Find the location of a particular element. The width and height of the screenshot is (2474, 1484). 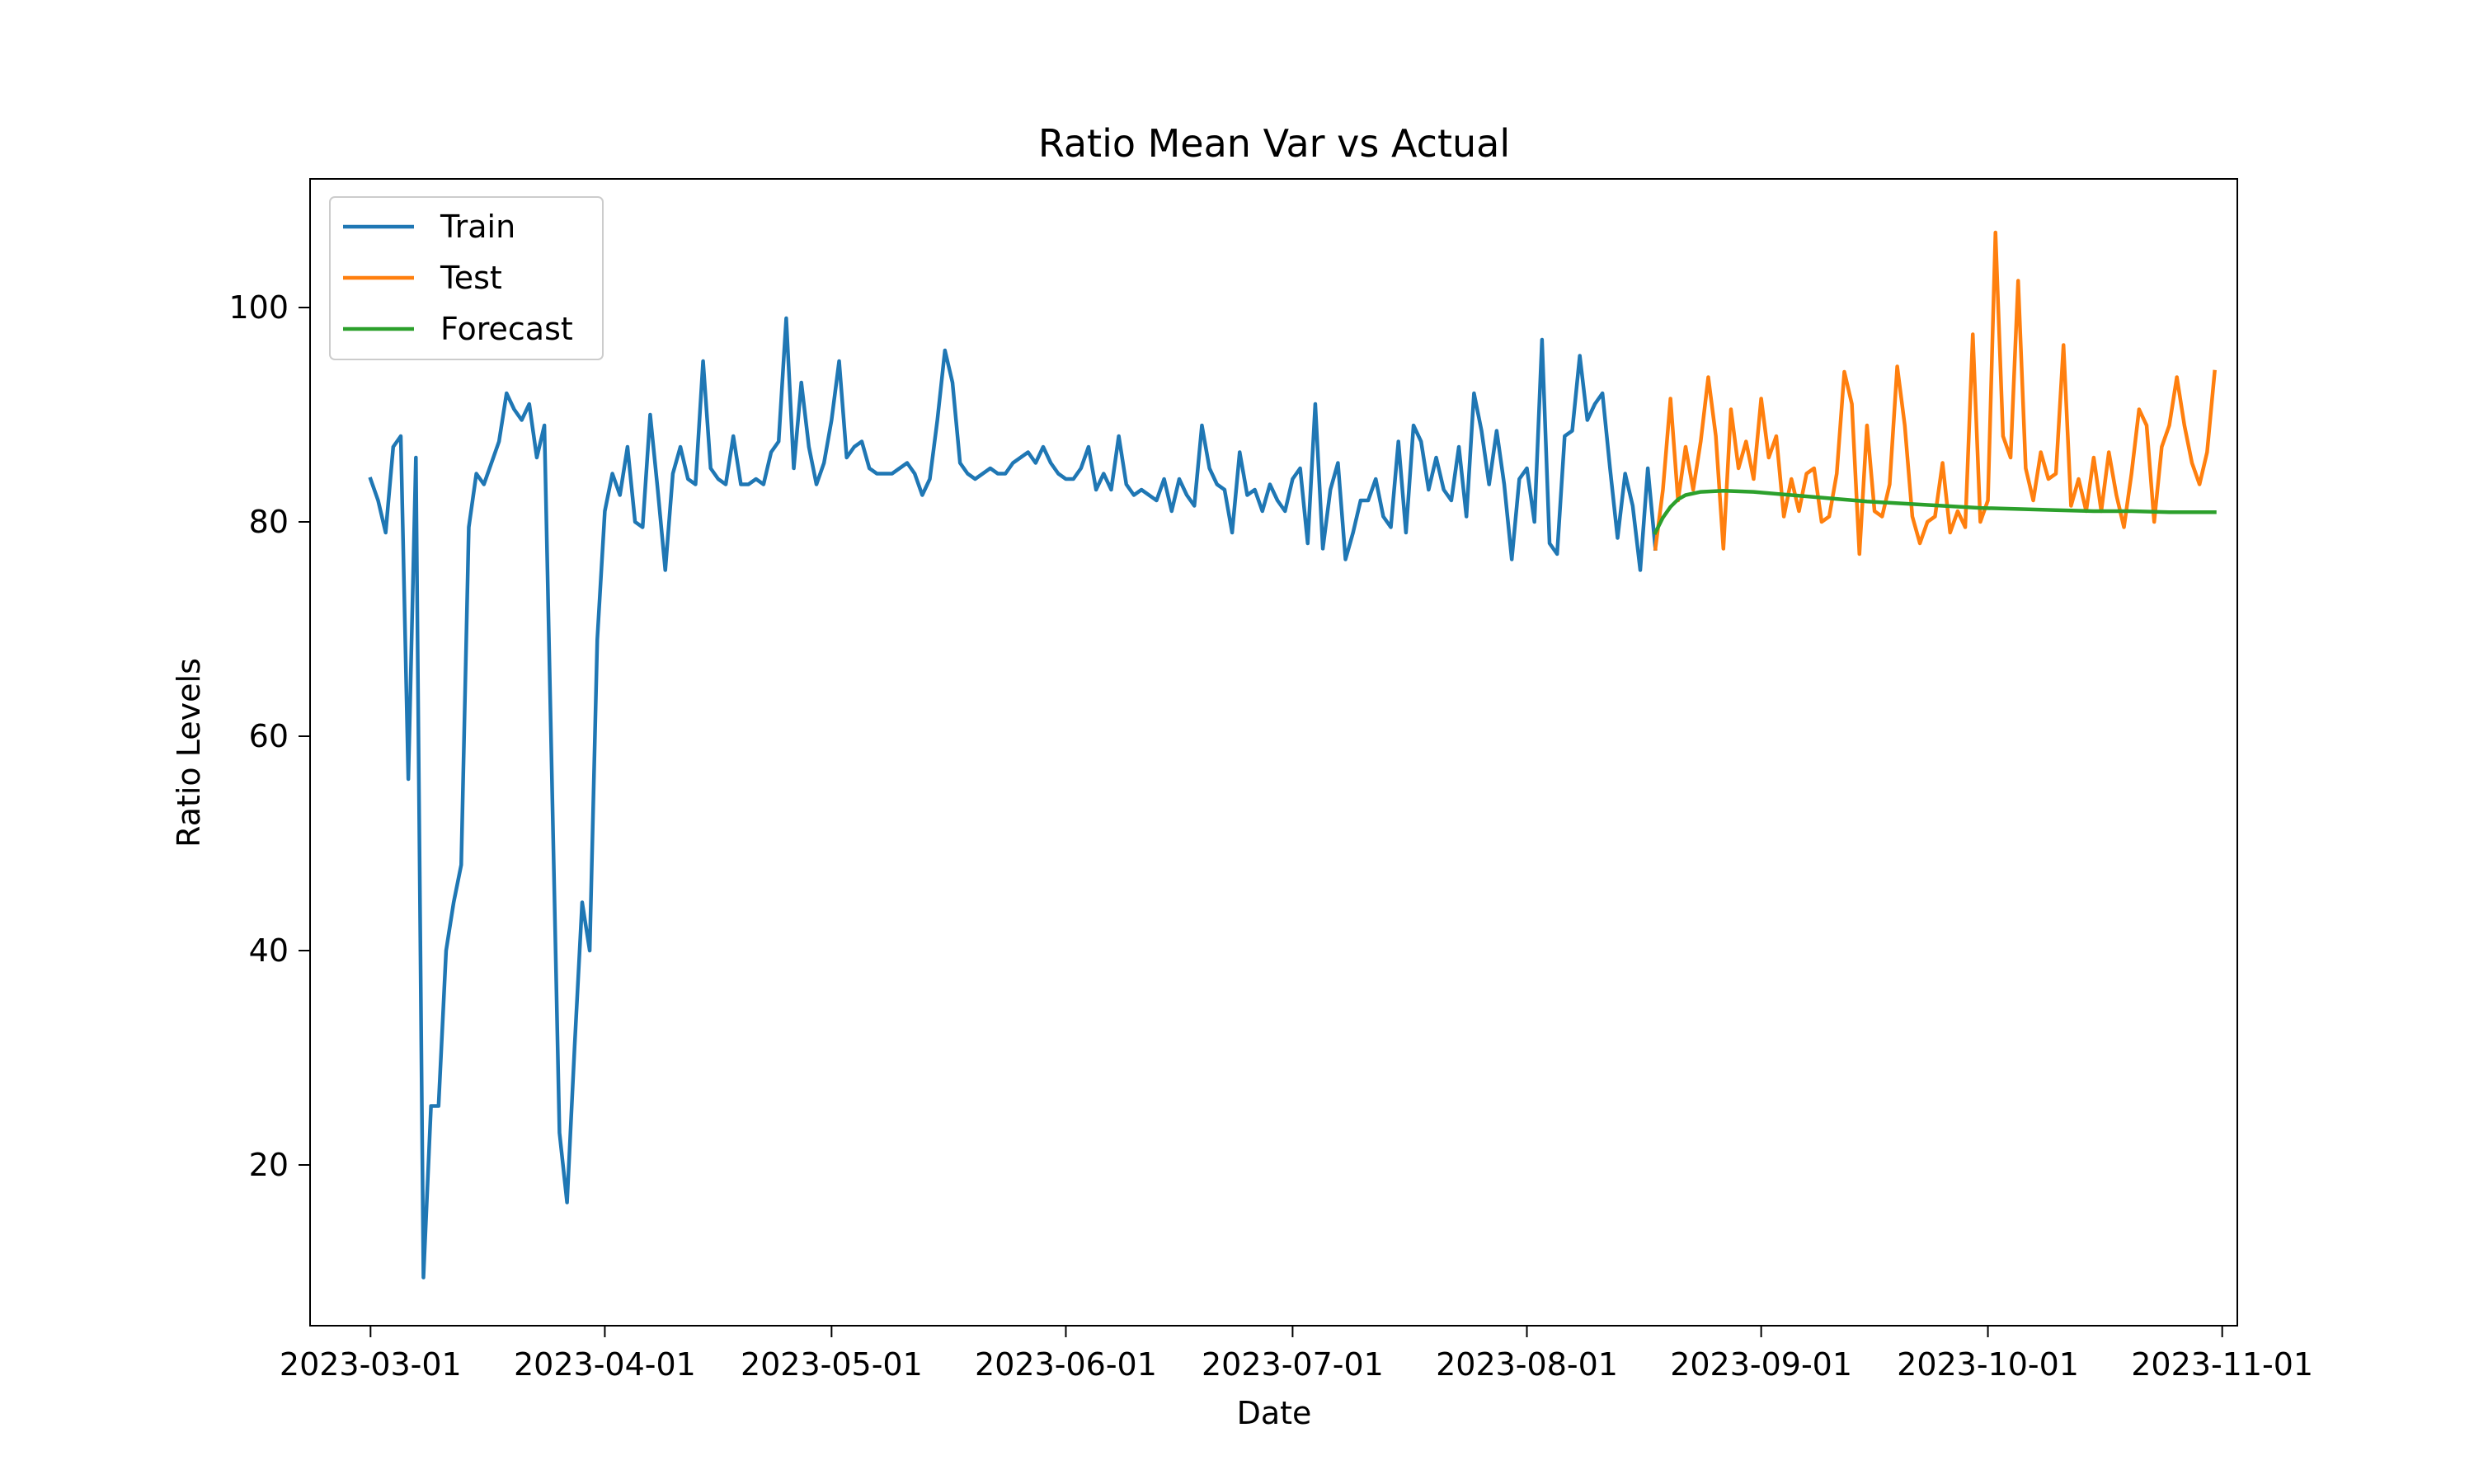

x-tick-label: 2023-07-01 is located at coordinates (1293, 1364).